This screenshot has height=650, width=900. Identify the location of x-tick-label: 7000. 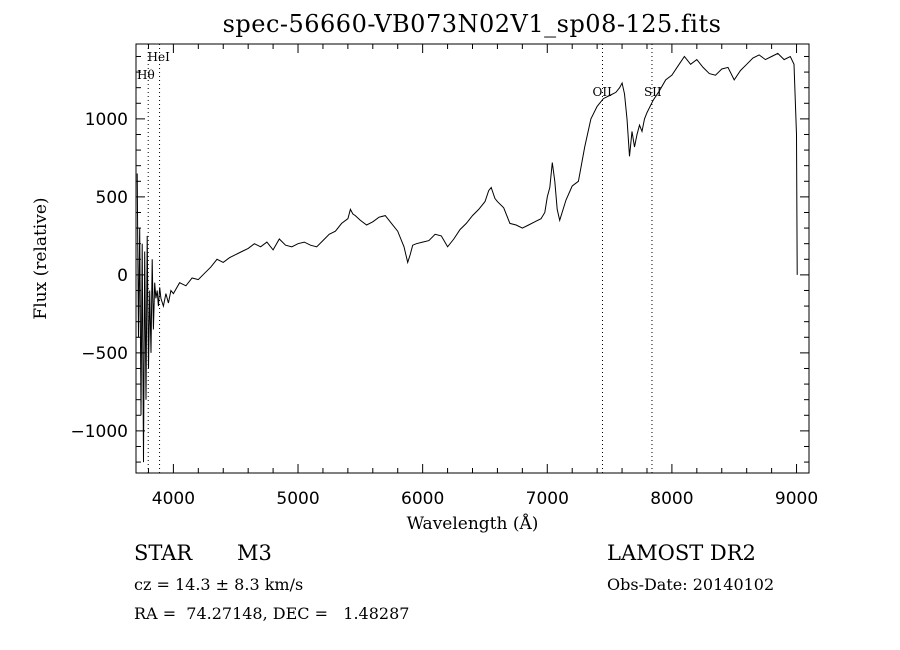
(547, 499).